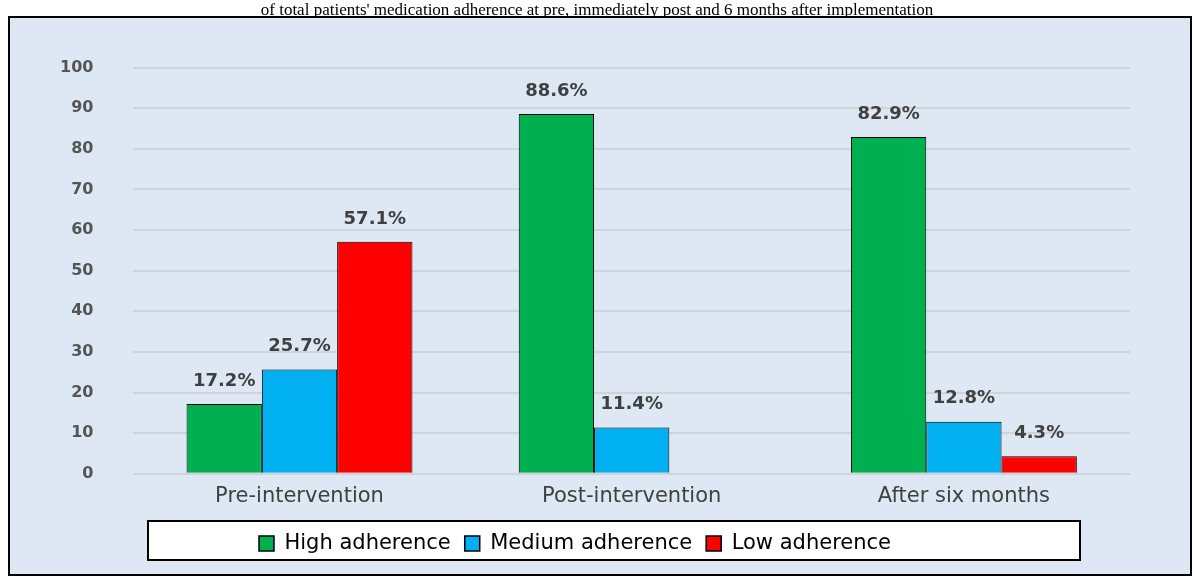 The height and width of the screenshot is (576, 1194). Describe the element at coordinates (591, 541) in the screenshot. I see `legend-label: Medium adherence` at that location.